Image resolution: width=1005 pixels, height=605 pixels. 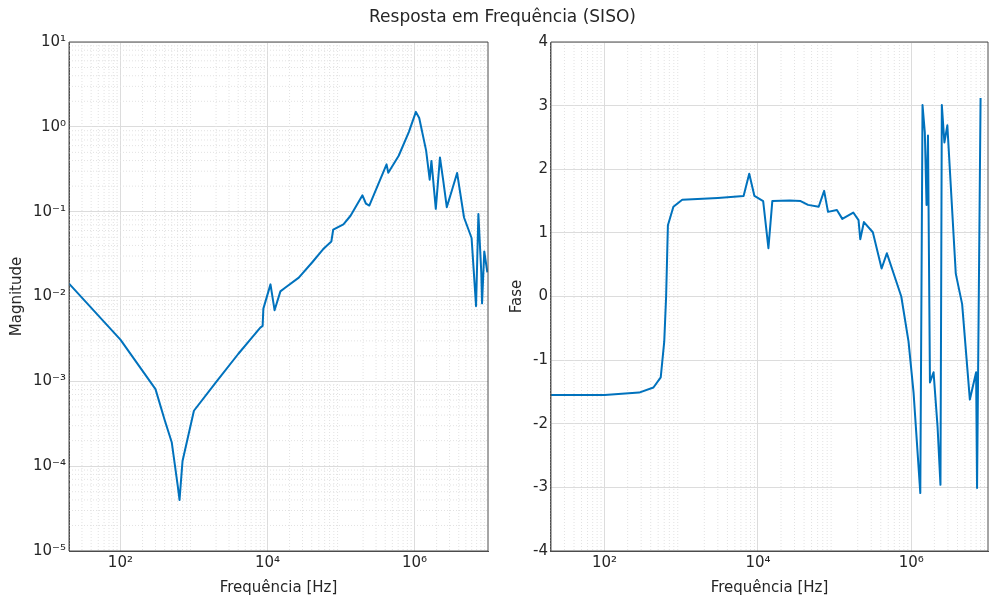 I want to click on y-tick-label: 10⁻⁵, so click(x=49, y=549).